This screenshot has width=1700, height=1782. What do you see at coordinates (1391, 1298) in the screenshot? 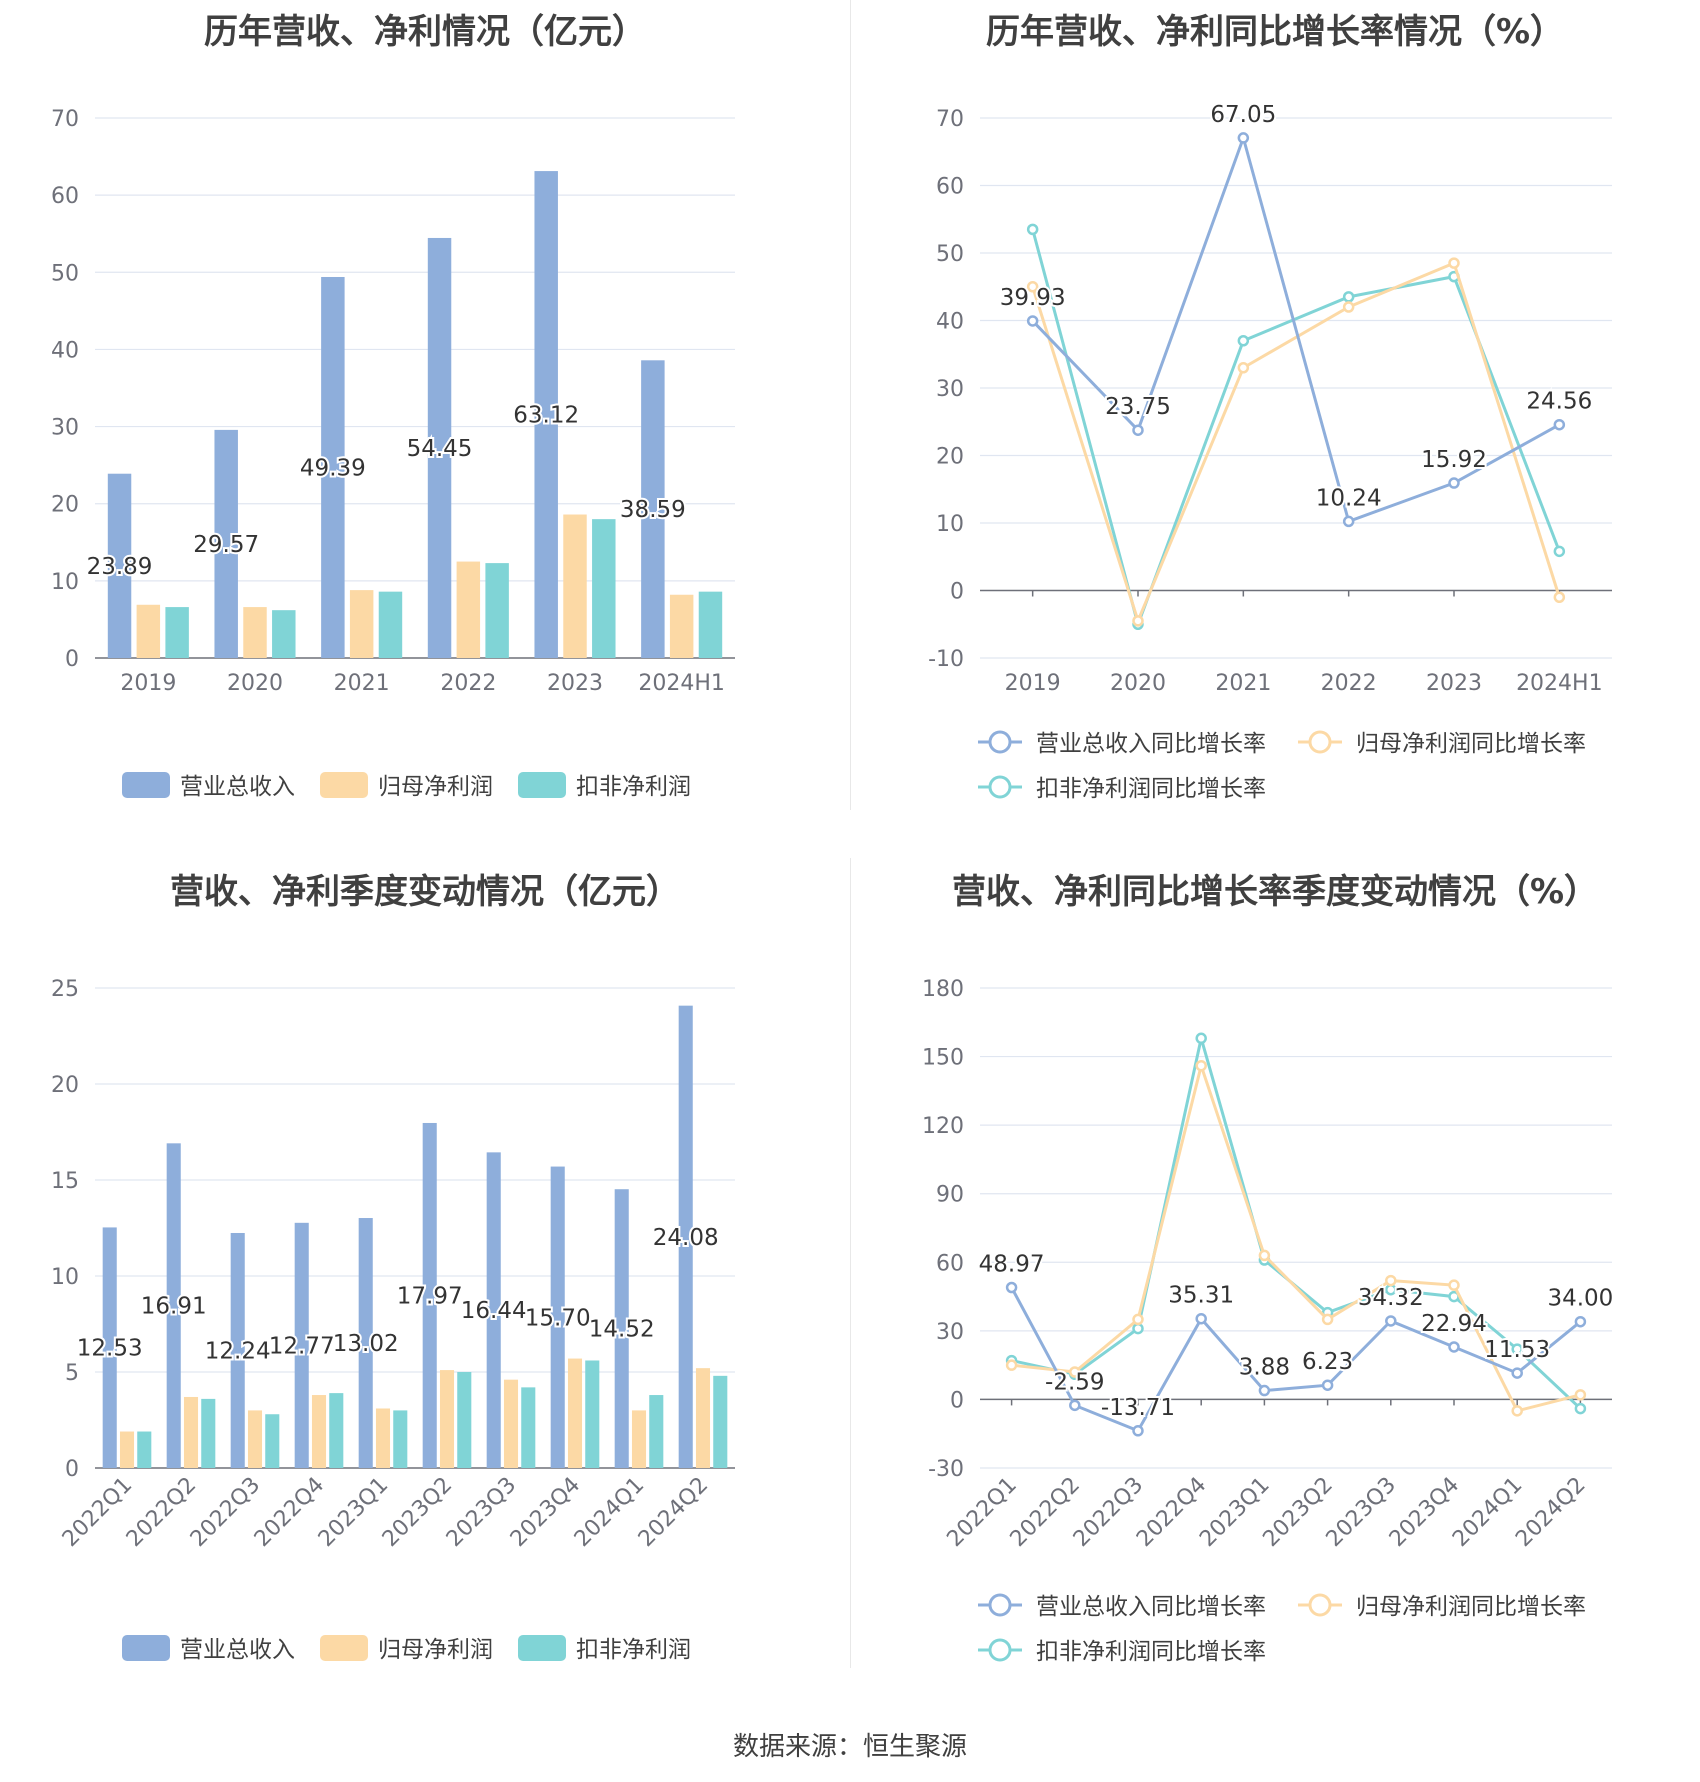
I see `data-label: 34.32` at bounding box center [1391, 1298].